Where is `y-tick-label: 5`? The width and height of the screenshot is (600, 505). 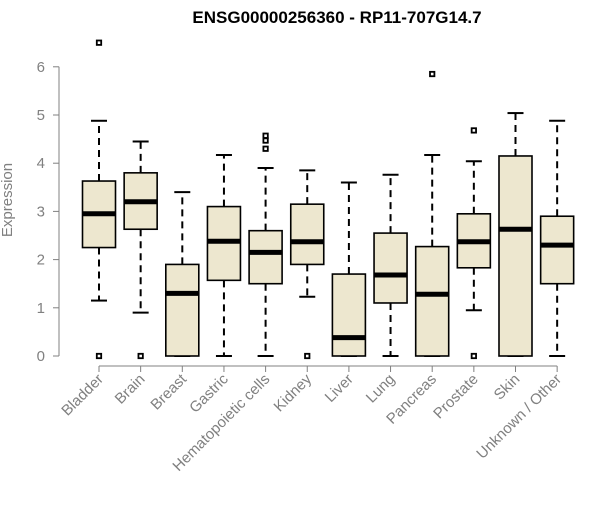
y-tick-label: 5 is located at coordinates (41, 115).